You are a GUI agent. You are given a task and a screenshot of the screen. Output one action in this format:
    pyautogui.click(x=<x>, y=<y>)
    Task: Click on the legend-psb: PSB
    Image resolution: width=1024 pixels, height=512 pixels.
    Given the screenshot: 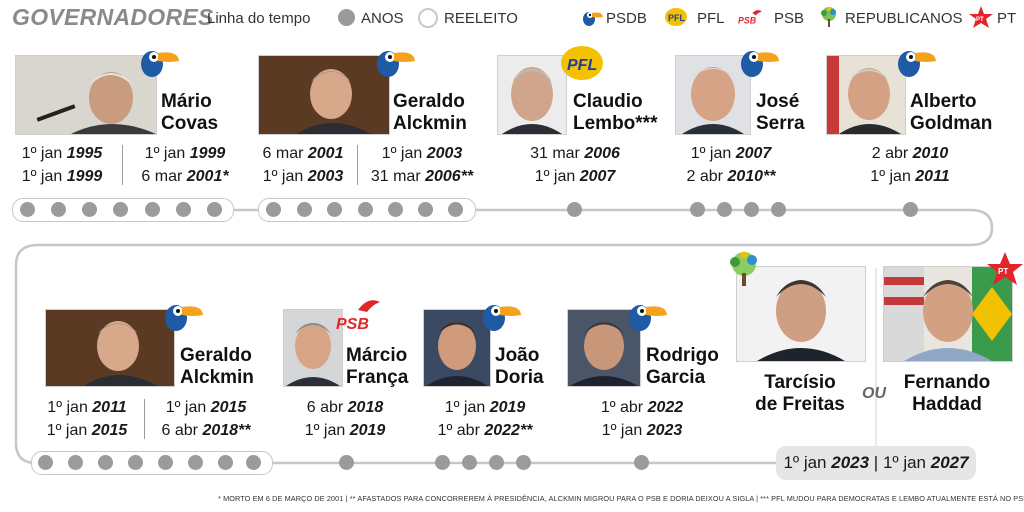 What is the action you would take?
    pyautogui.click(x=789, y=18)
    